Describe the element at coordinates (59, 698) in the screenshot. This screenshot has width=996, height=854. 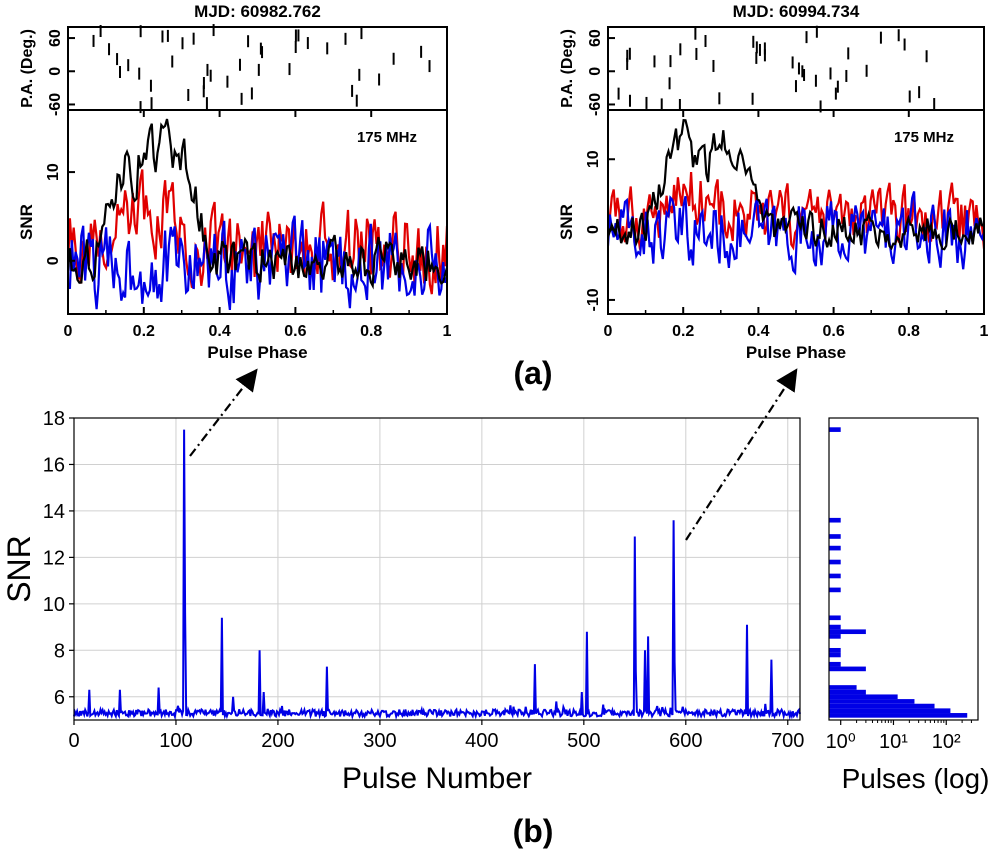
I see `y-tick-label: 6` at that location.